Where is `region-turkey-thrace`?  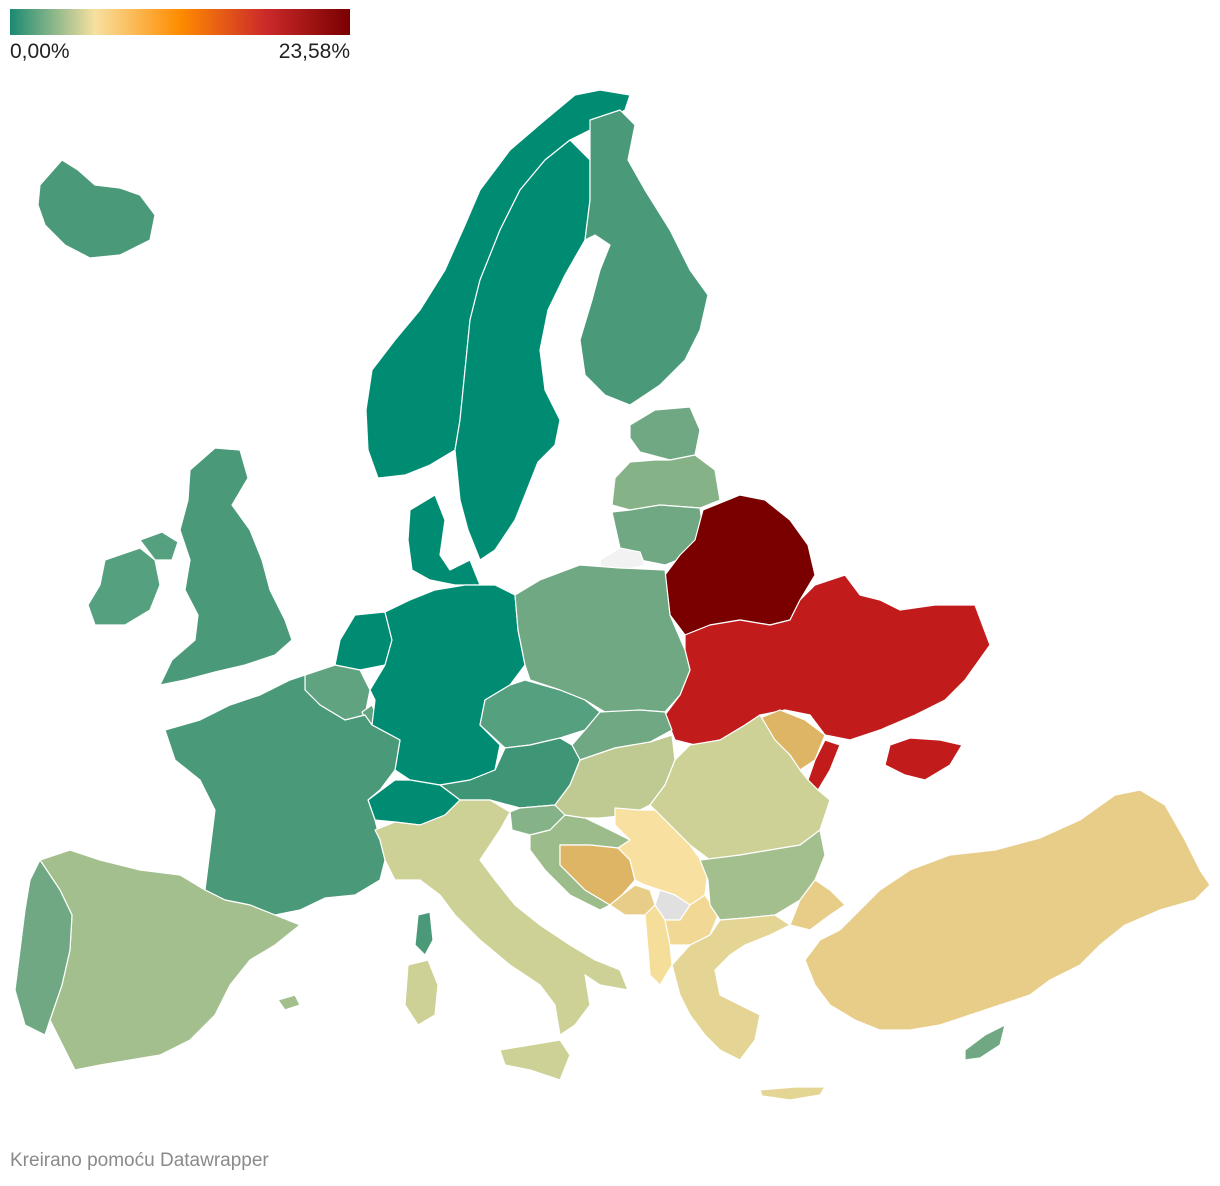
region-turkey-thrace is located at coordinates (817, 905).